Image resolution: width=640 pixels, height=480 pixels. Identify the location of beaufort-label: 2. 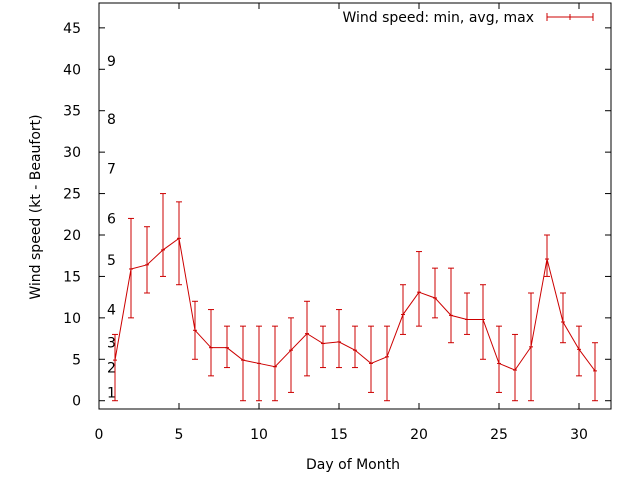
(111, 369).